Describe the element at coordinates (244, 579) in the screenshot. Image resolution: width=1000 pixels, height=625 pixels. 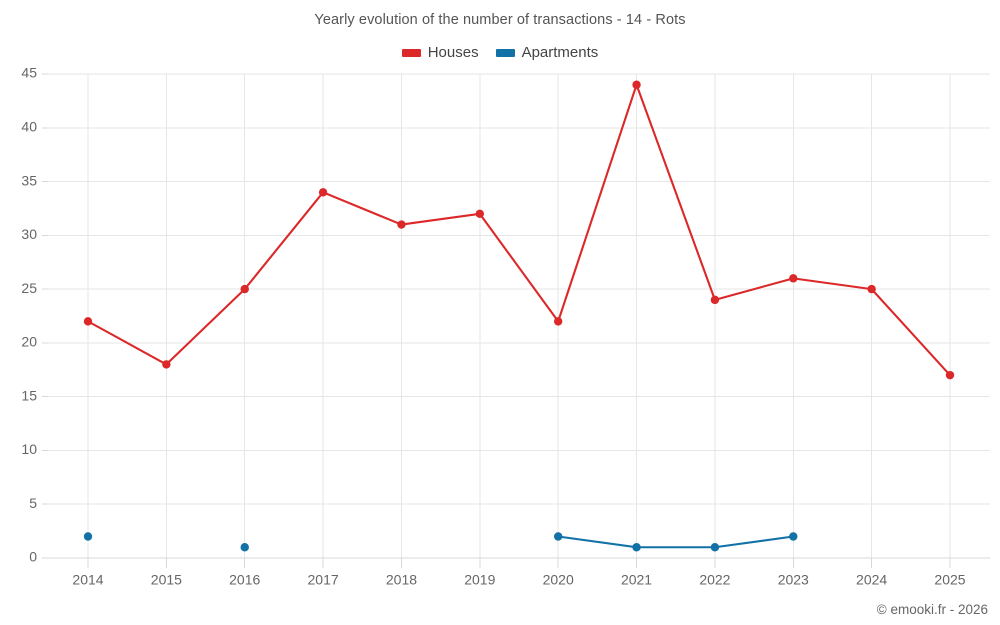
I see `x-tick-label: 2016` at that location.